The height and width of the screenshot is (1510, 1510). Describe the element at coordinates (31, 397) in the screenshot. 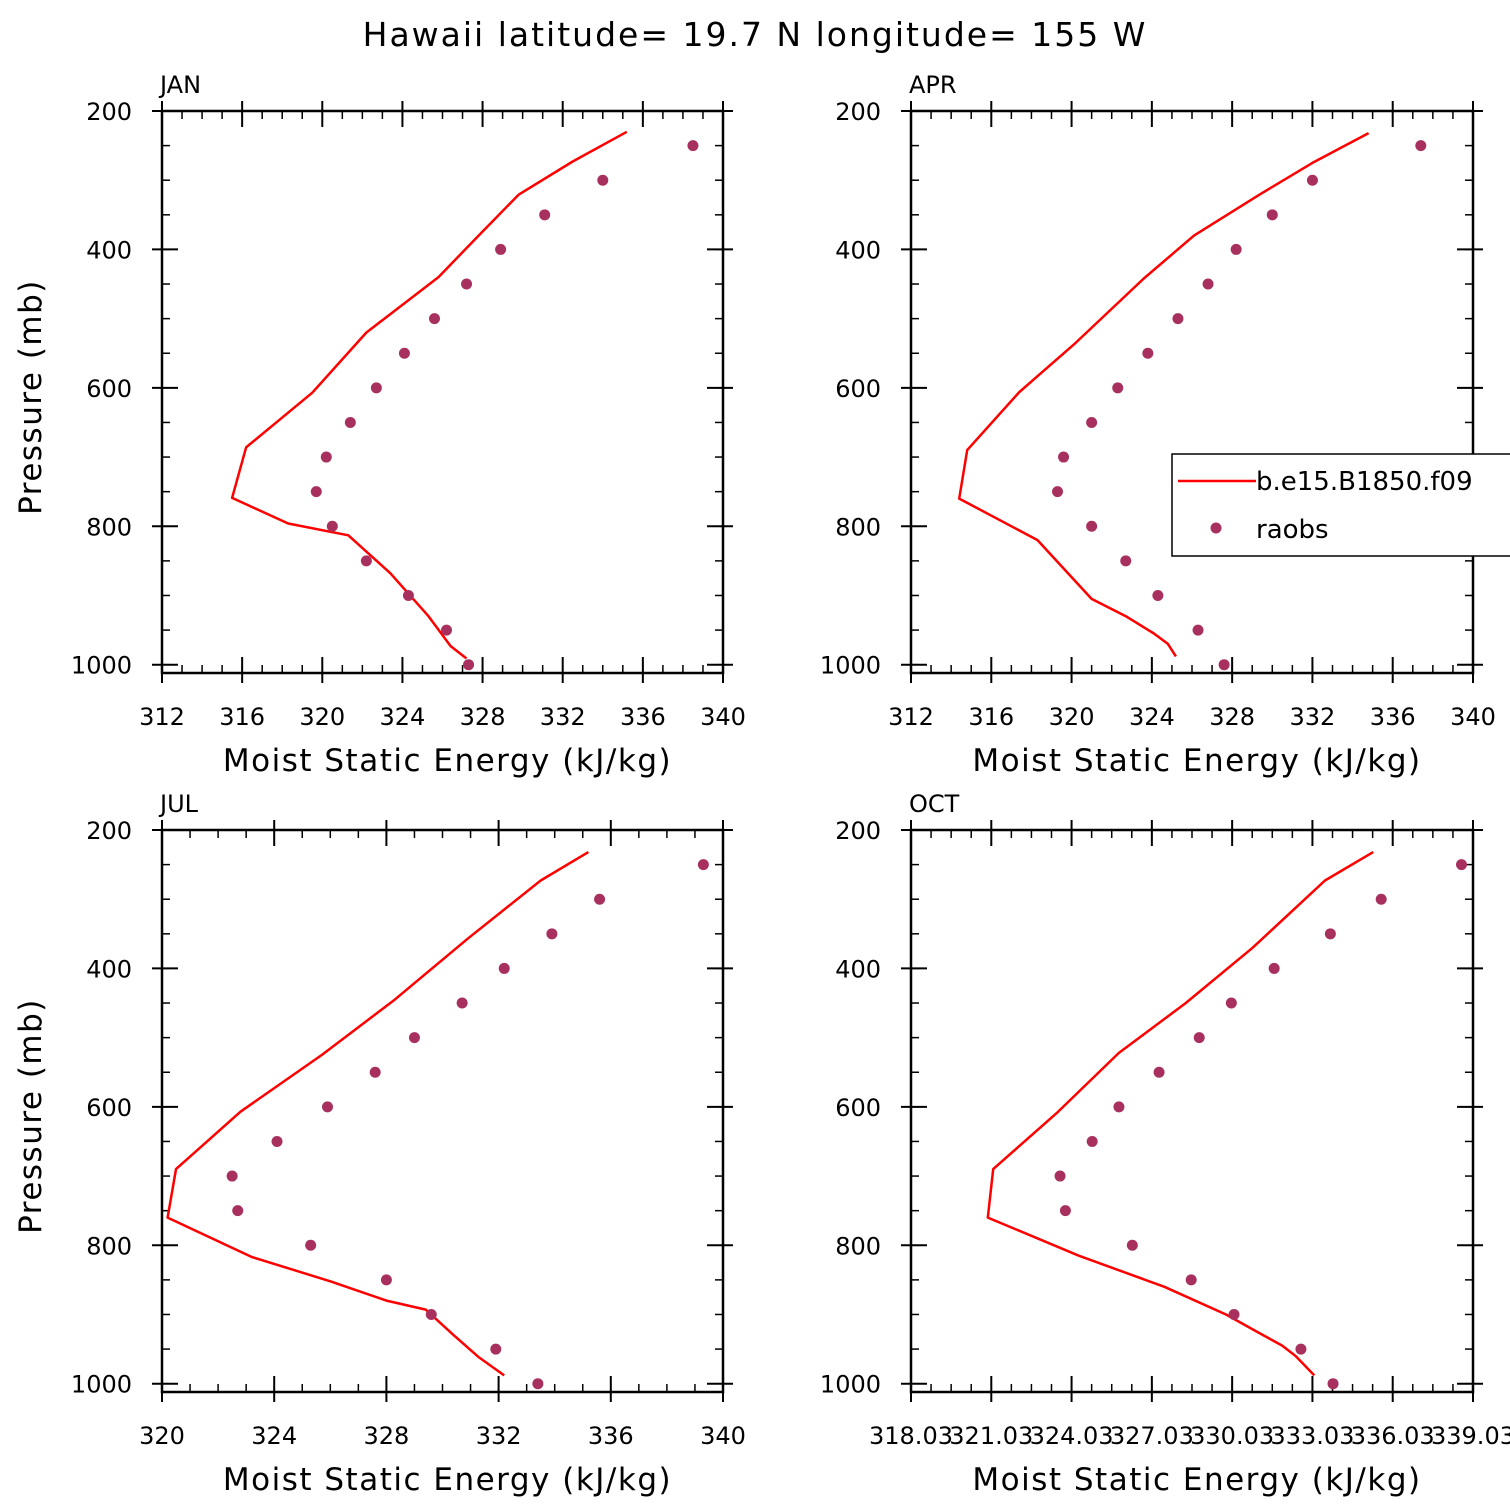

I see `y-axis-label: Pressure (mb)` at that location.